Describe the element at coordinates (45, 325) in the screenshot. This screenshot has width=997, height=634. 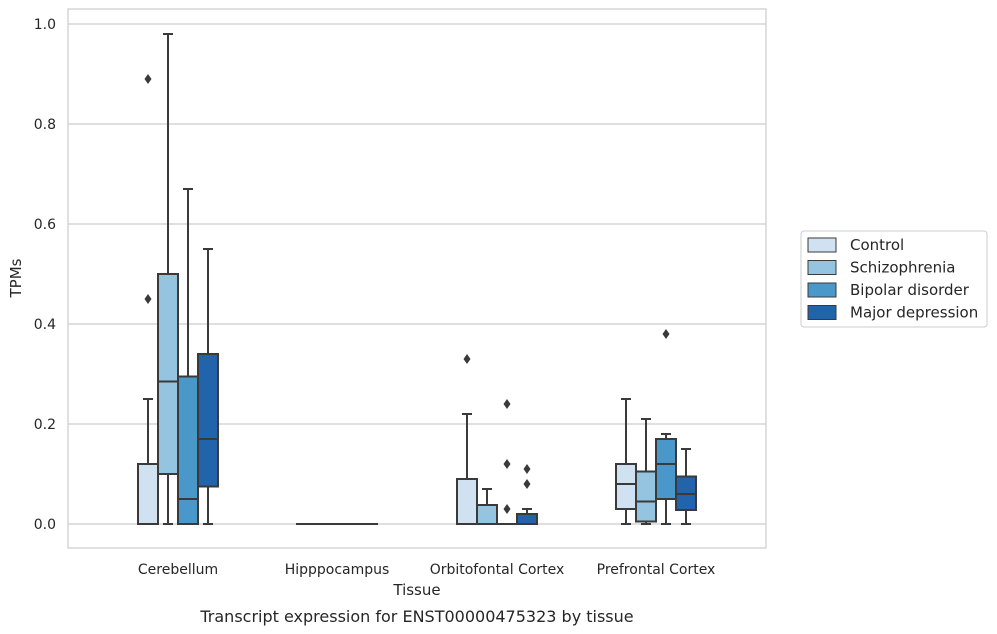
I see `y-tick-label: 0.4` at that location.